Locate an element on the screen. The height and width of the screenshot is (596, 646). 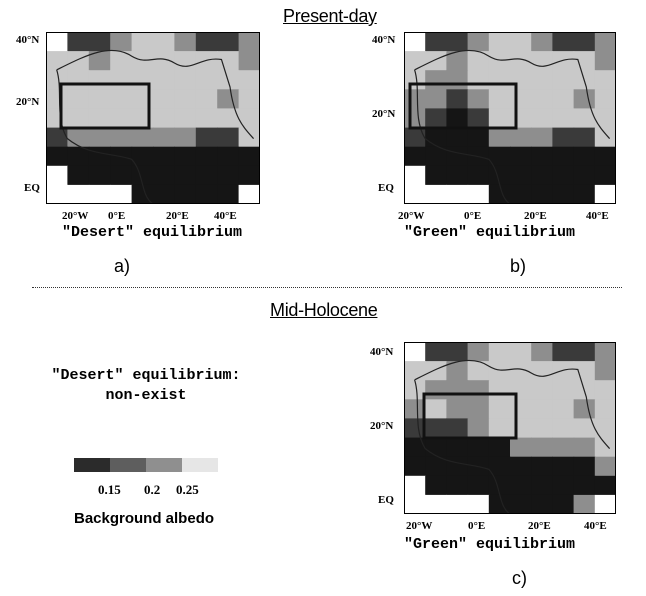
legend-tick-015: 0.15 is located at coordinates (109, 489).